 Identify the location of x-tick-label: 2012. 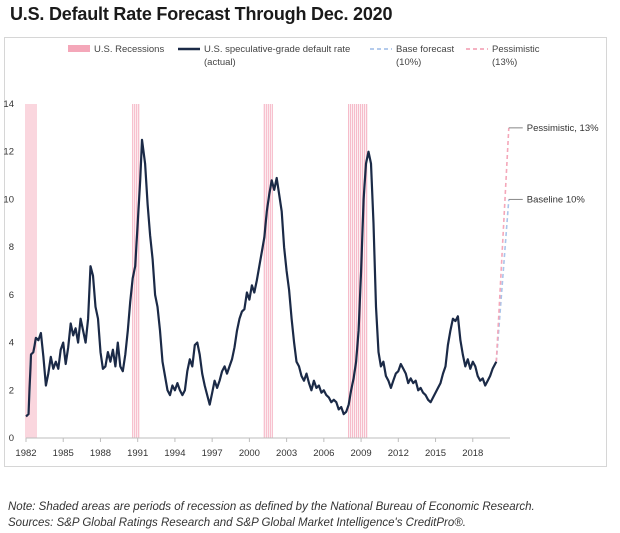
(398, 453).